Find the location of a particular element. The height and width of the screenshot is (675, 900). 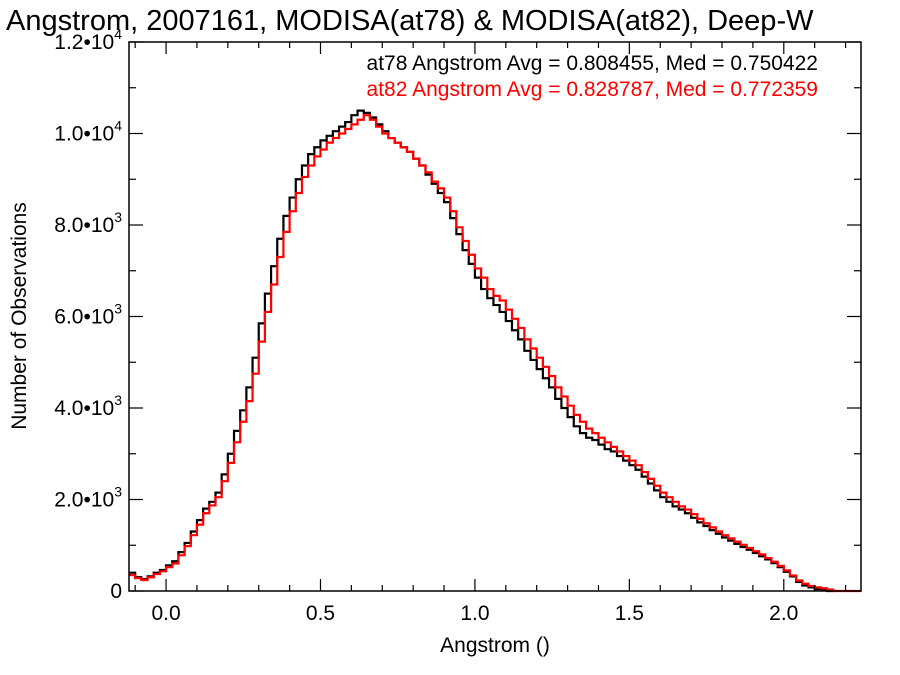

x-tick-label: 2.0 is located at coordinates (783, 613).